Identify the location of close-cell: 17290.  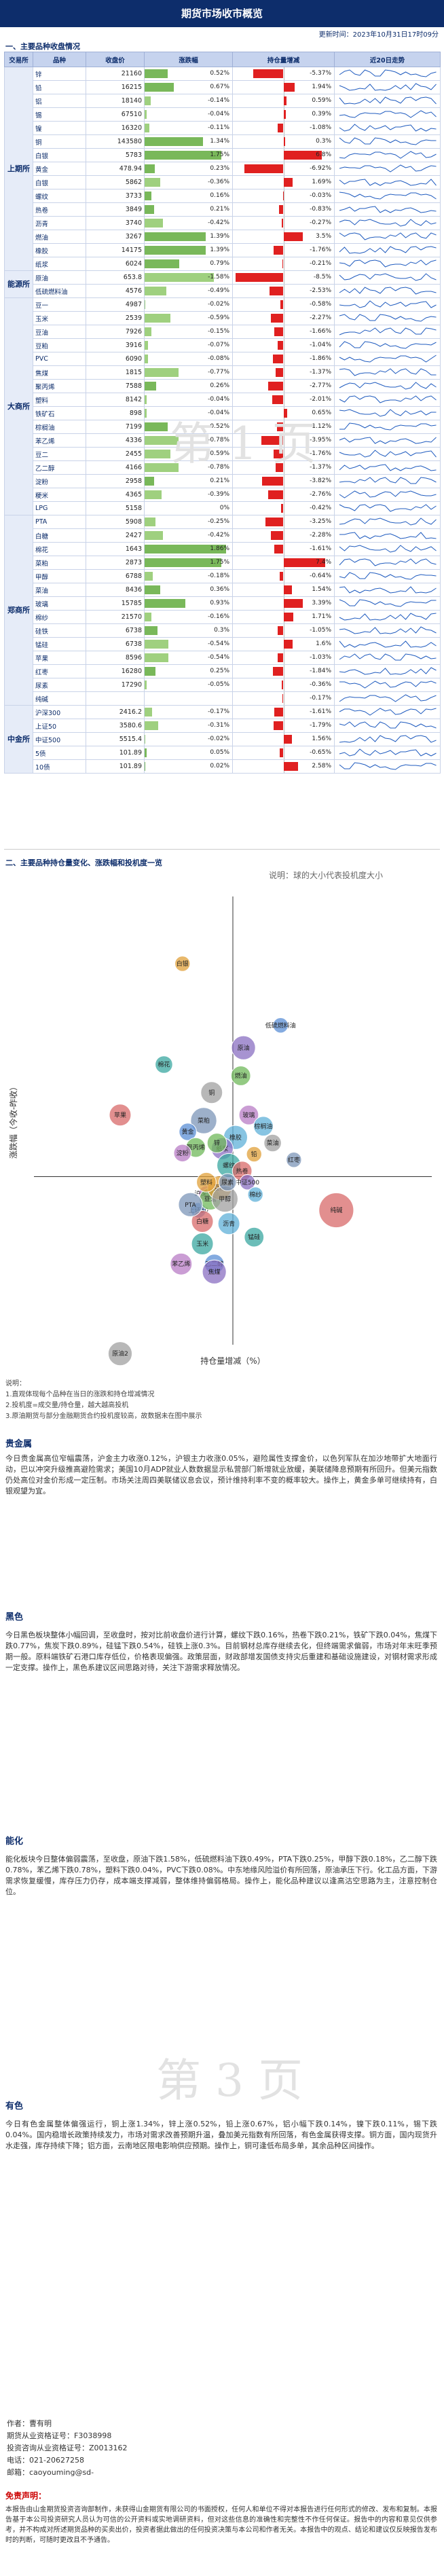
(116, 685).